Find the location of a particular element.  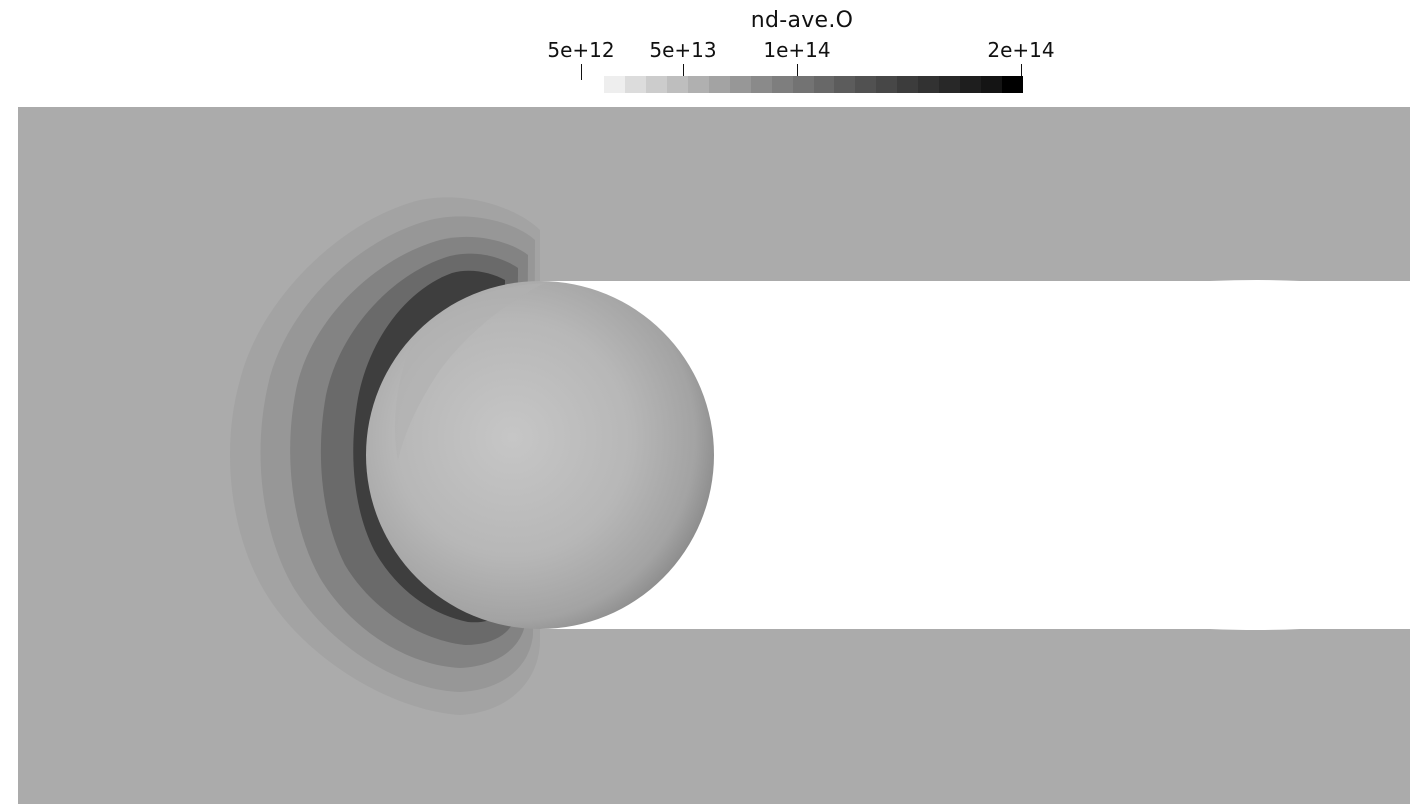

legend-title: nd-ave.O is located at coordinates (802, 20).